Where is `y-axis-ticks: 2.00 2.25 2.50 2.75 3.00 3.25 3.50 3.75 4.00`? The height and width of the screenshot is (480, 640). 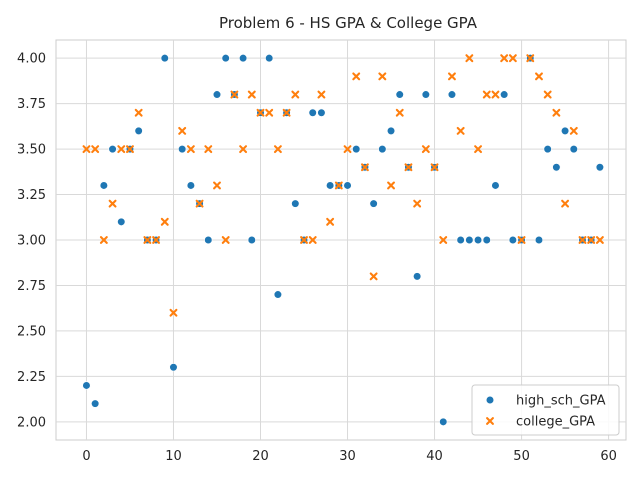
y-axis-ticks: 2.00 2.25 2.50 2.75 3.00 3.25 3.50 3.75 4.00 is located at coordinates (31, 241).